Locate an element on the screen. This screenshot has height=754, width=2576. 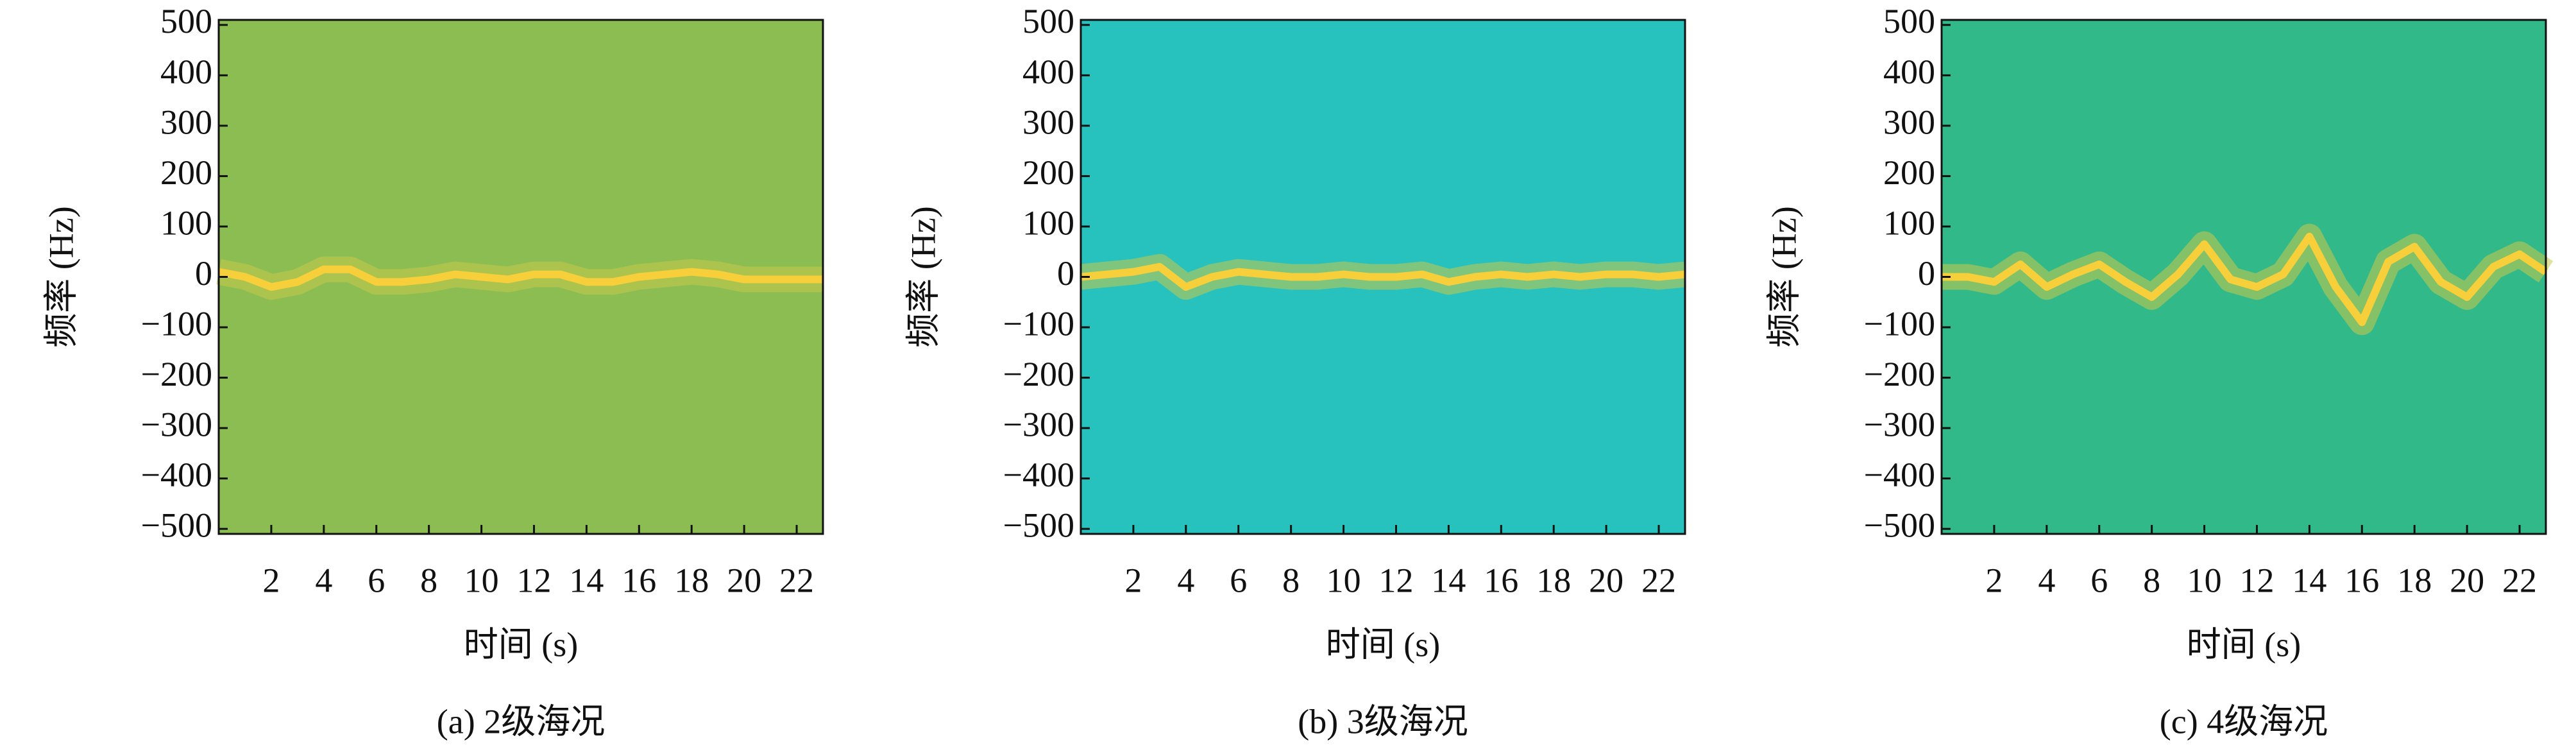
caption: (c) 4级海况 is located at coordinates (2244, 721).